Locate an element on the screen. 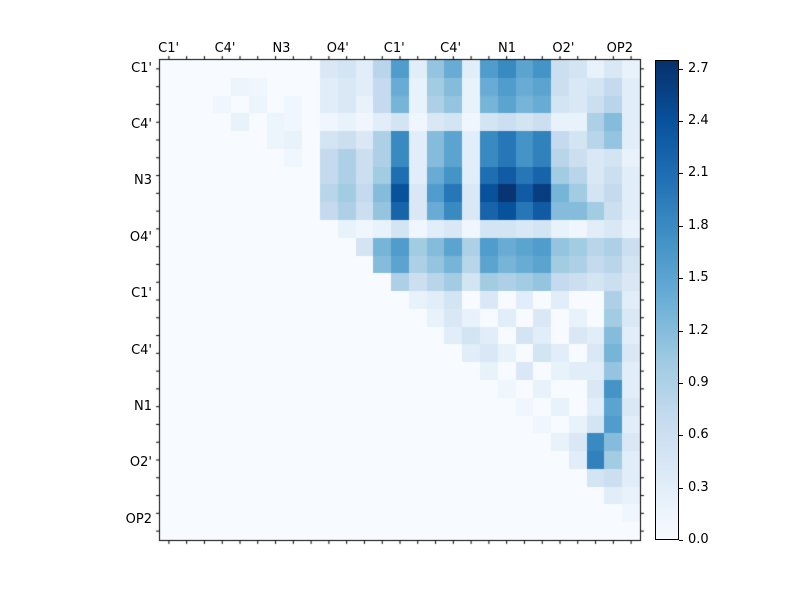  colorbar-tick-label-6: 1.8 is located at coordinates (698, 225).